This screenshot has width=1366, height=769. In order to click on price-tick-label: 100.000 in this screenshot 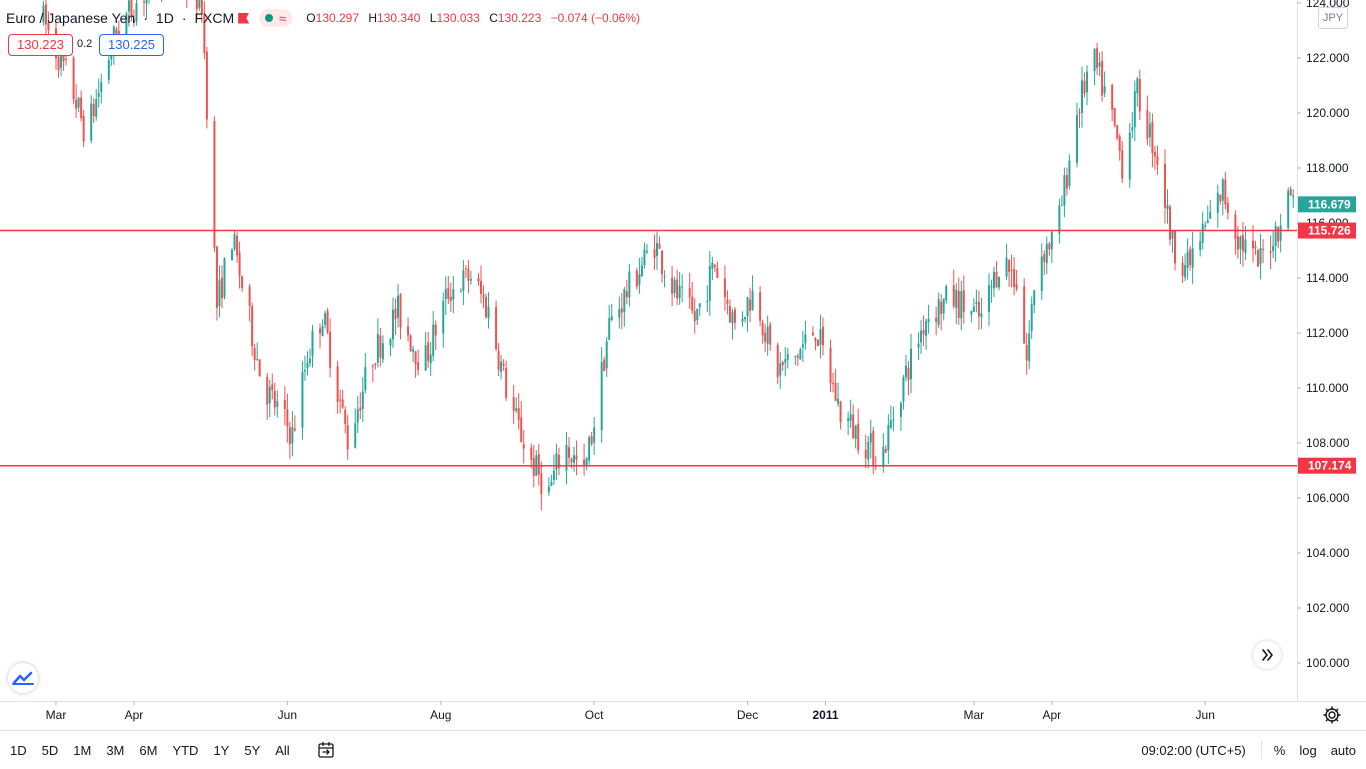, I will do `click(1328, 663)`.